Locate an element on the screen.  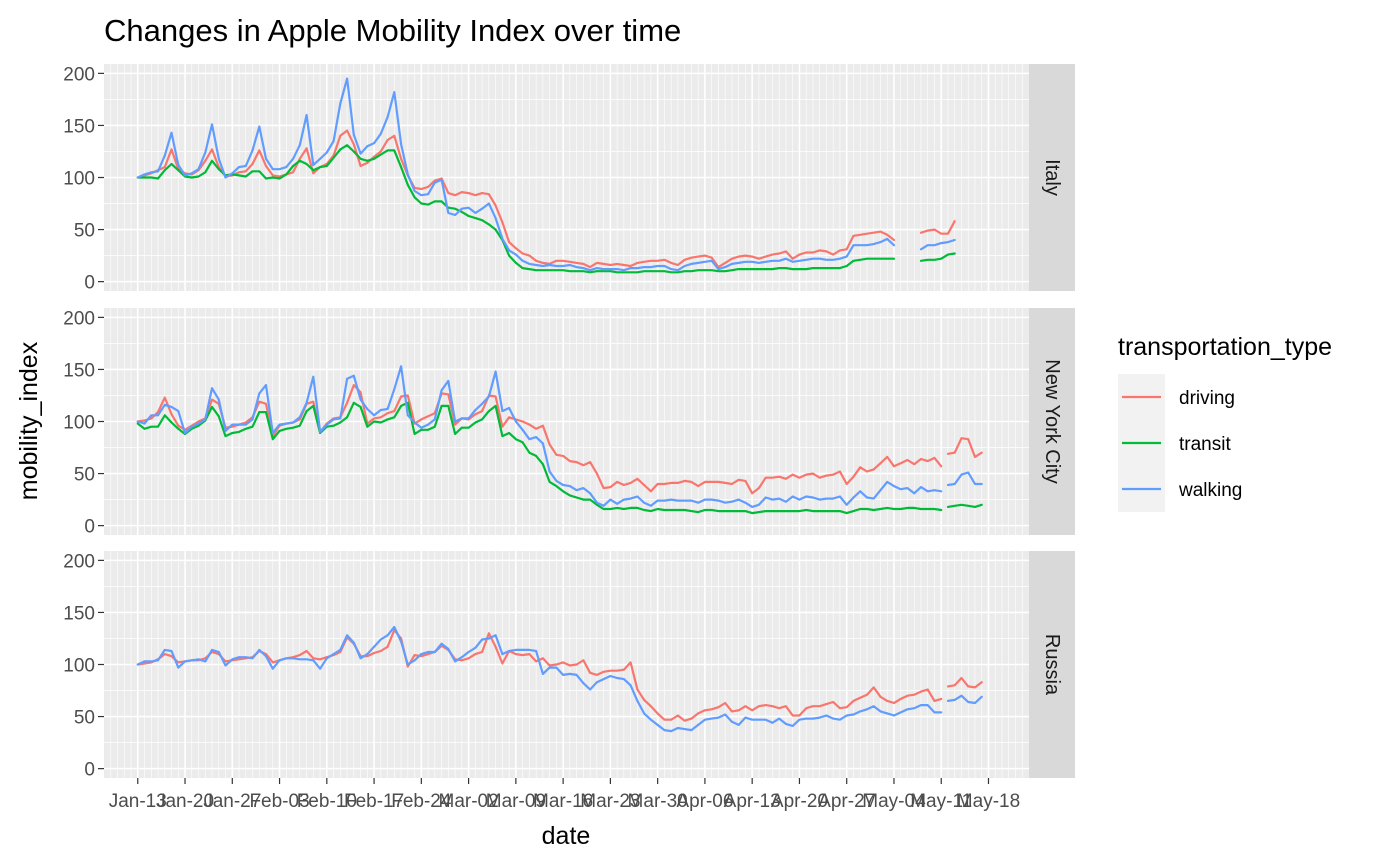
x-tick-label: May-04 is located at coordinates (894, 801).